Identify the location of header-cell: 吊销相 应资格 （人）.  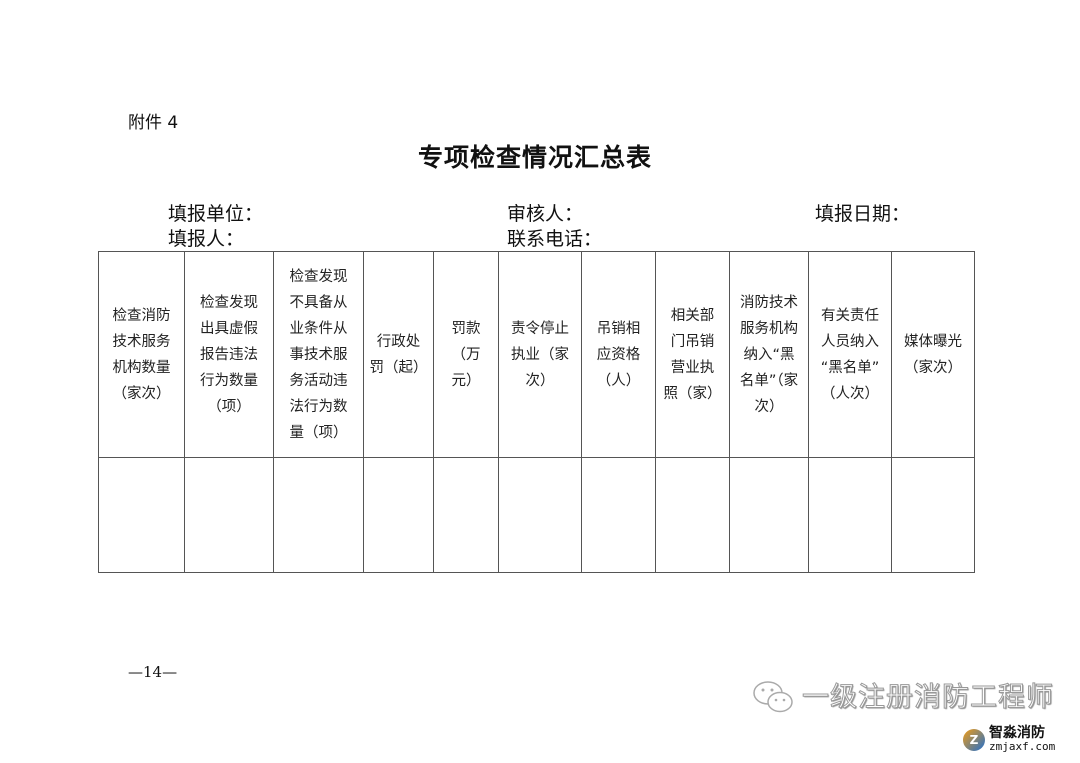
(618, 354).